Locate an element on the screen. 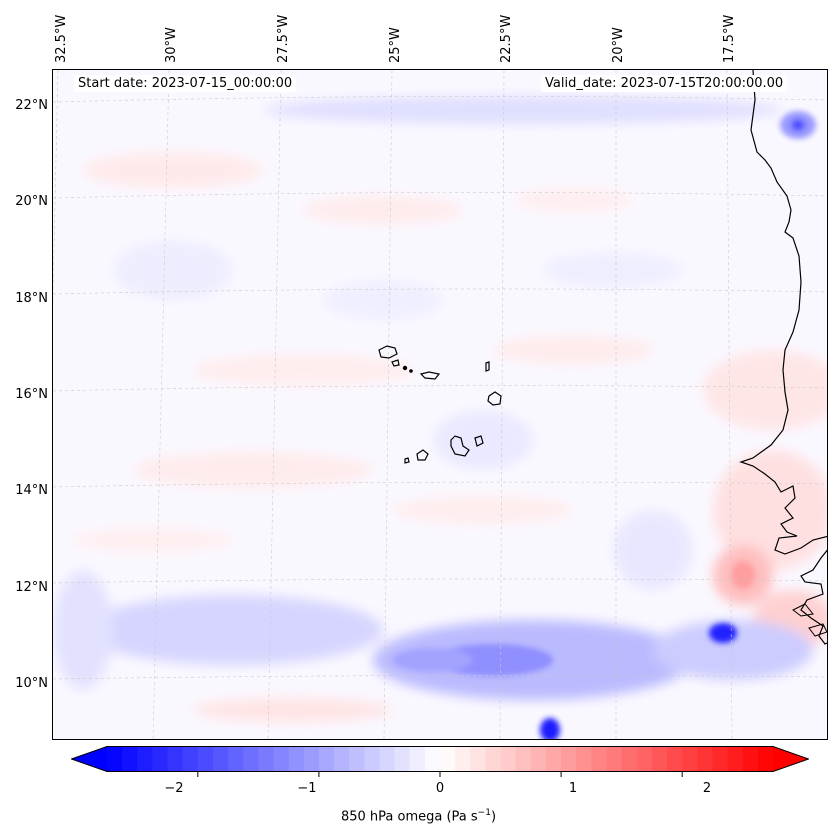  colorbar-tick-label: 1 is located at coordinates (573, 788).